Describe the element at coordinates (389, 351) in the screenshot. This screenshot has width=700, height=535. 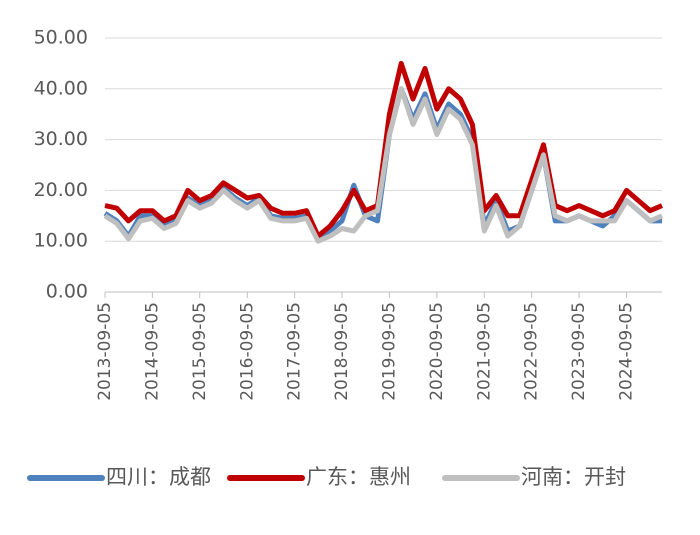
I see `x-tick-label: 2019-09-05` at that location.